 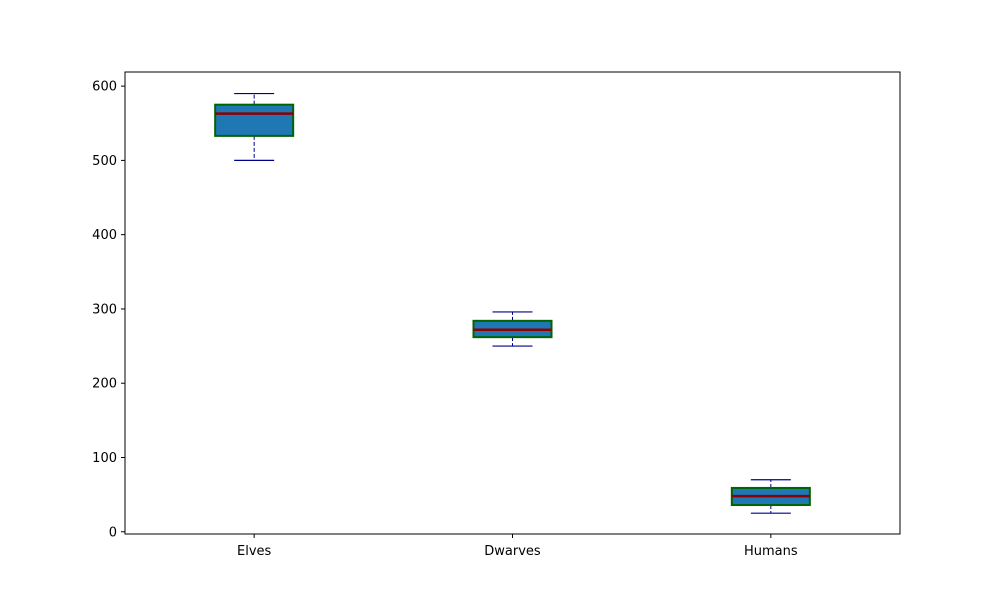 I want to click on y-tick-label: 400, so click(x=104, y=235).